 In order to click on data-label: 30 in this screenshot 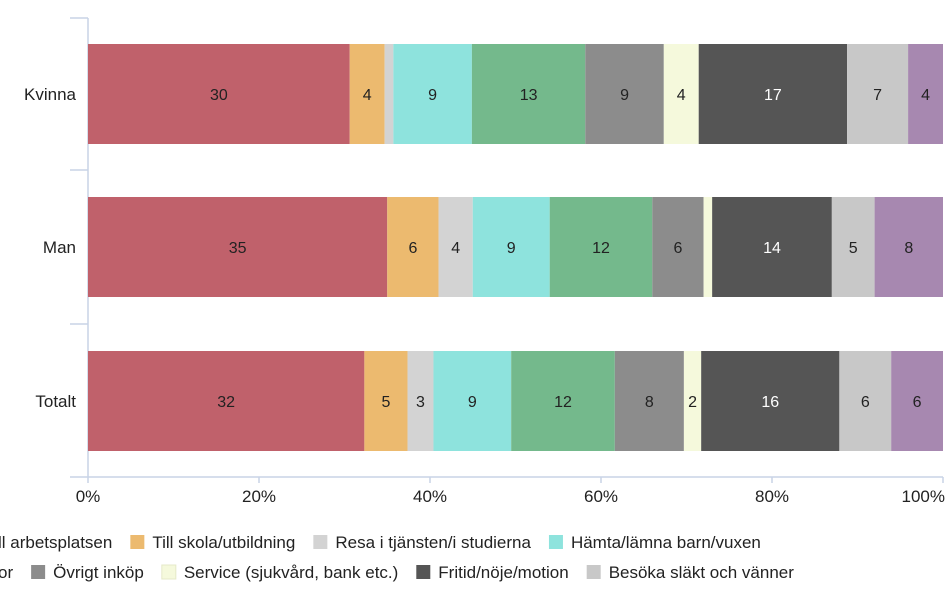, I will do `click(219, 95)`.